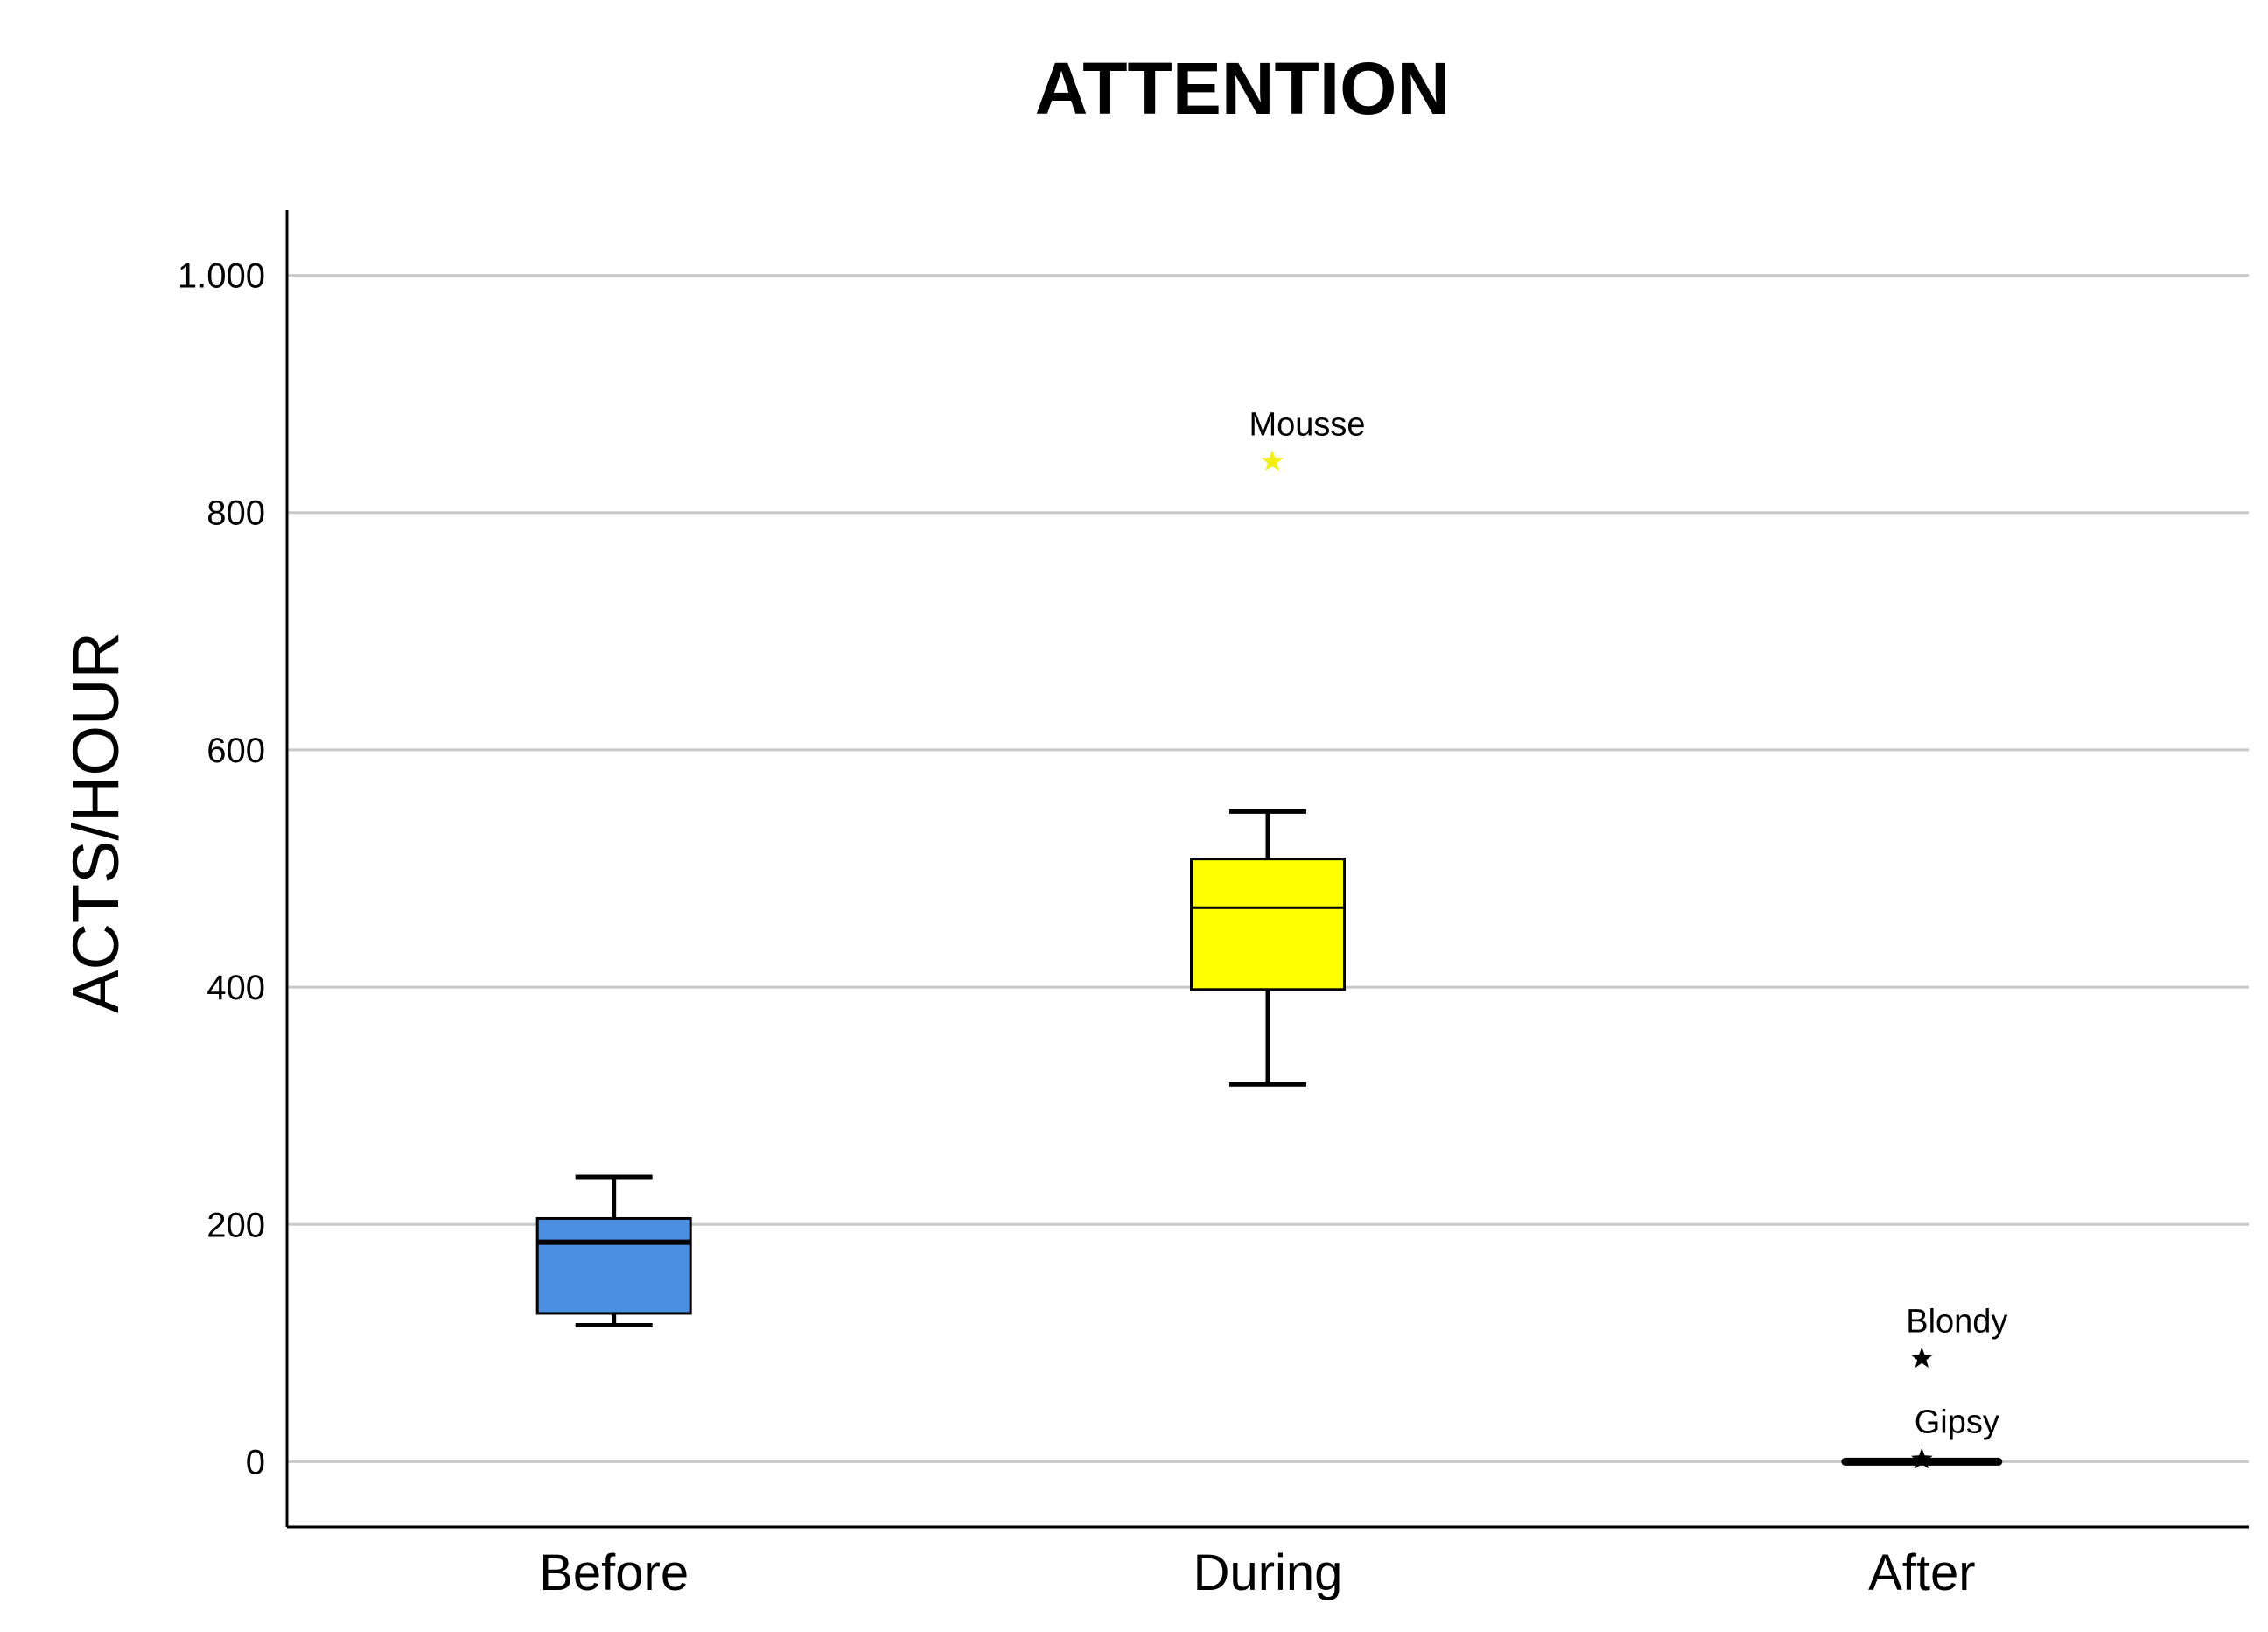  What do you see at coordinates (221, 869) in the screenshot?
I see `y-tick-labels: 0 200 400 600 800 1.000` at bounding box center [221, 869].